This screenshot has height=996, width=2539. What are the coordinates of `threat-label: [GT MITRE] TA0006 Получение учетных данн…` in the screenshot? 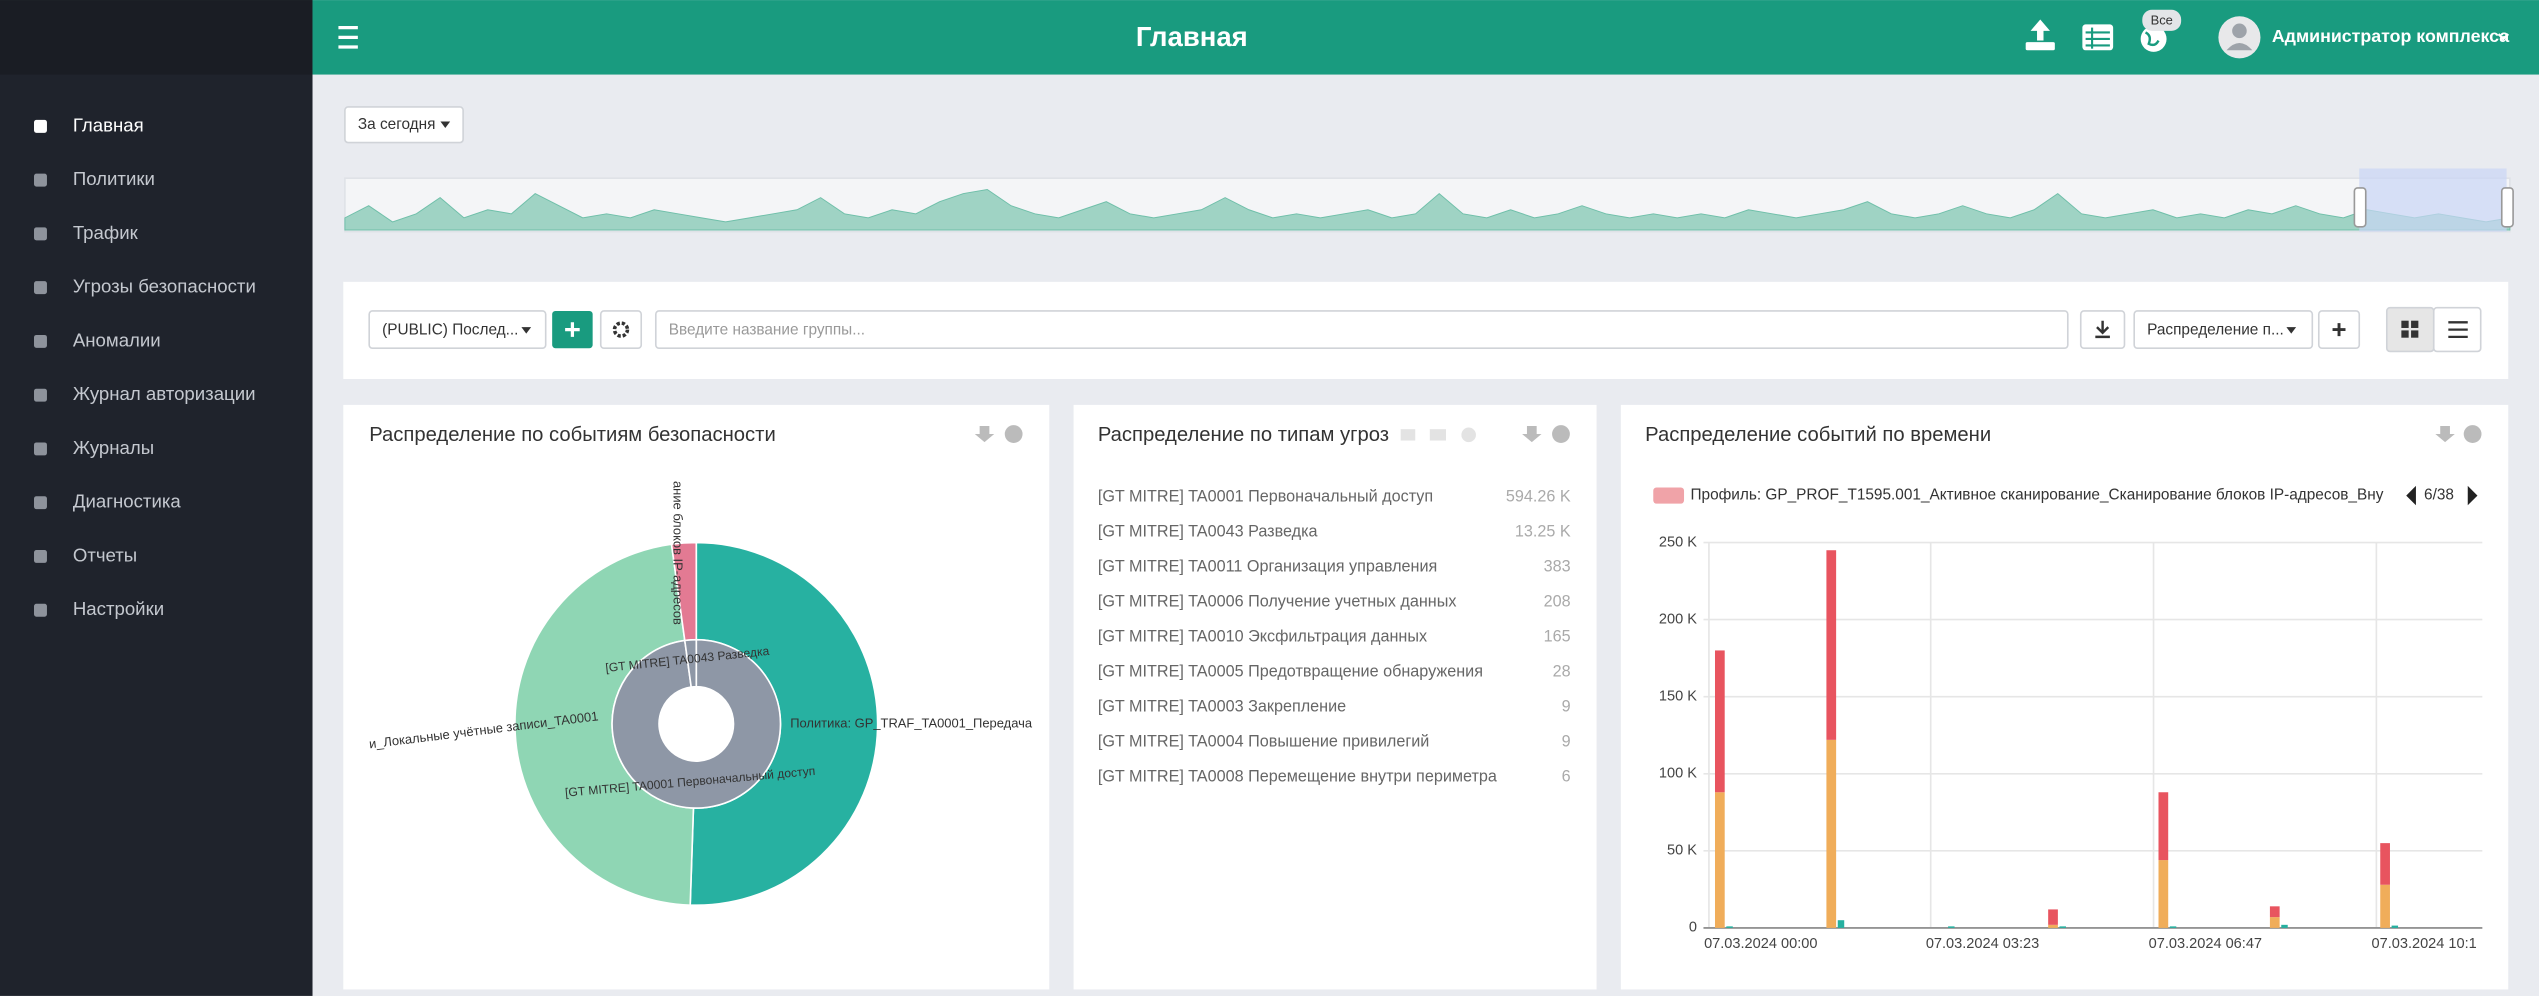 It's located at (1277, 601).